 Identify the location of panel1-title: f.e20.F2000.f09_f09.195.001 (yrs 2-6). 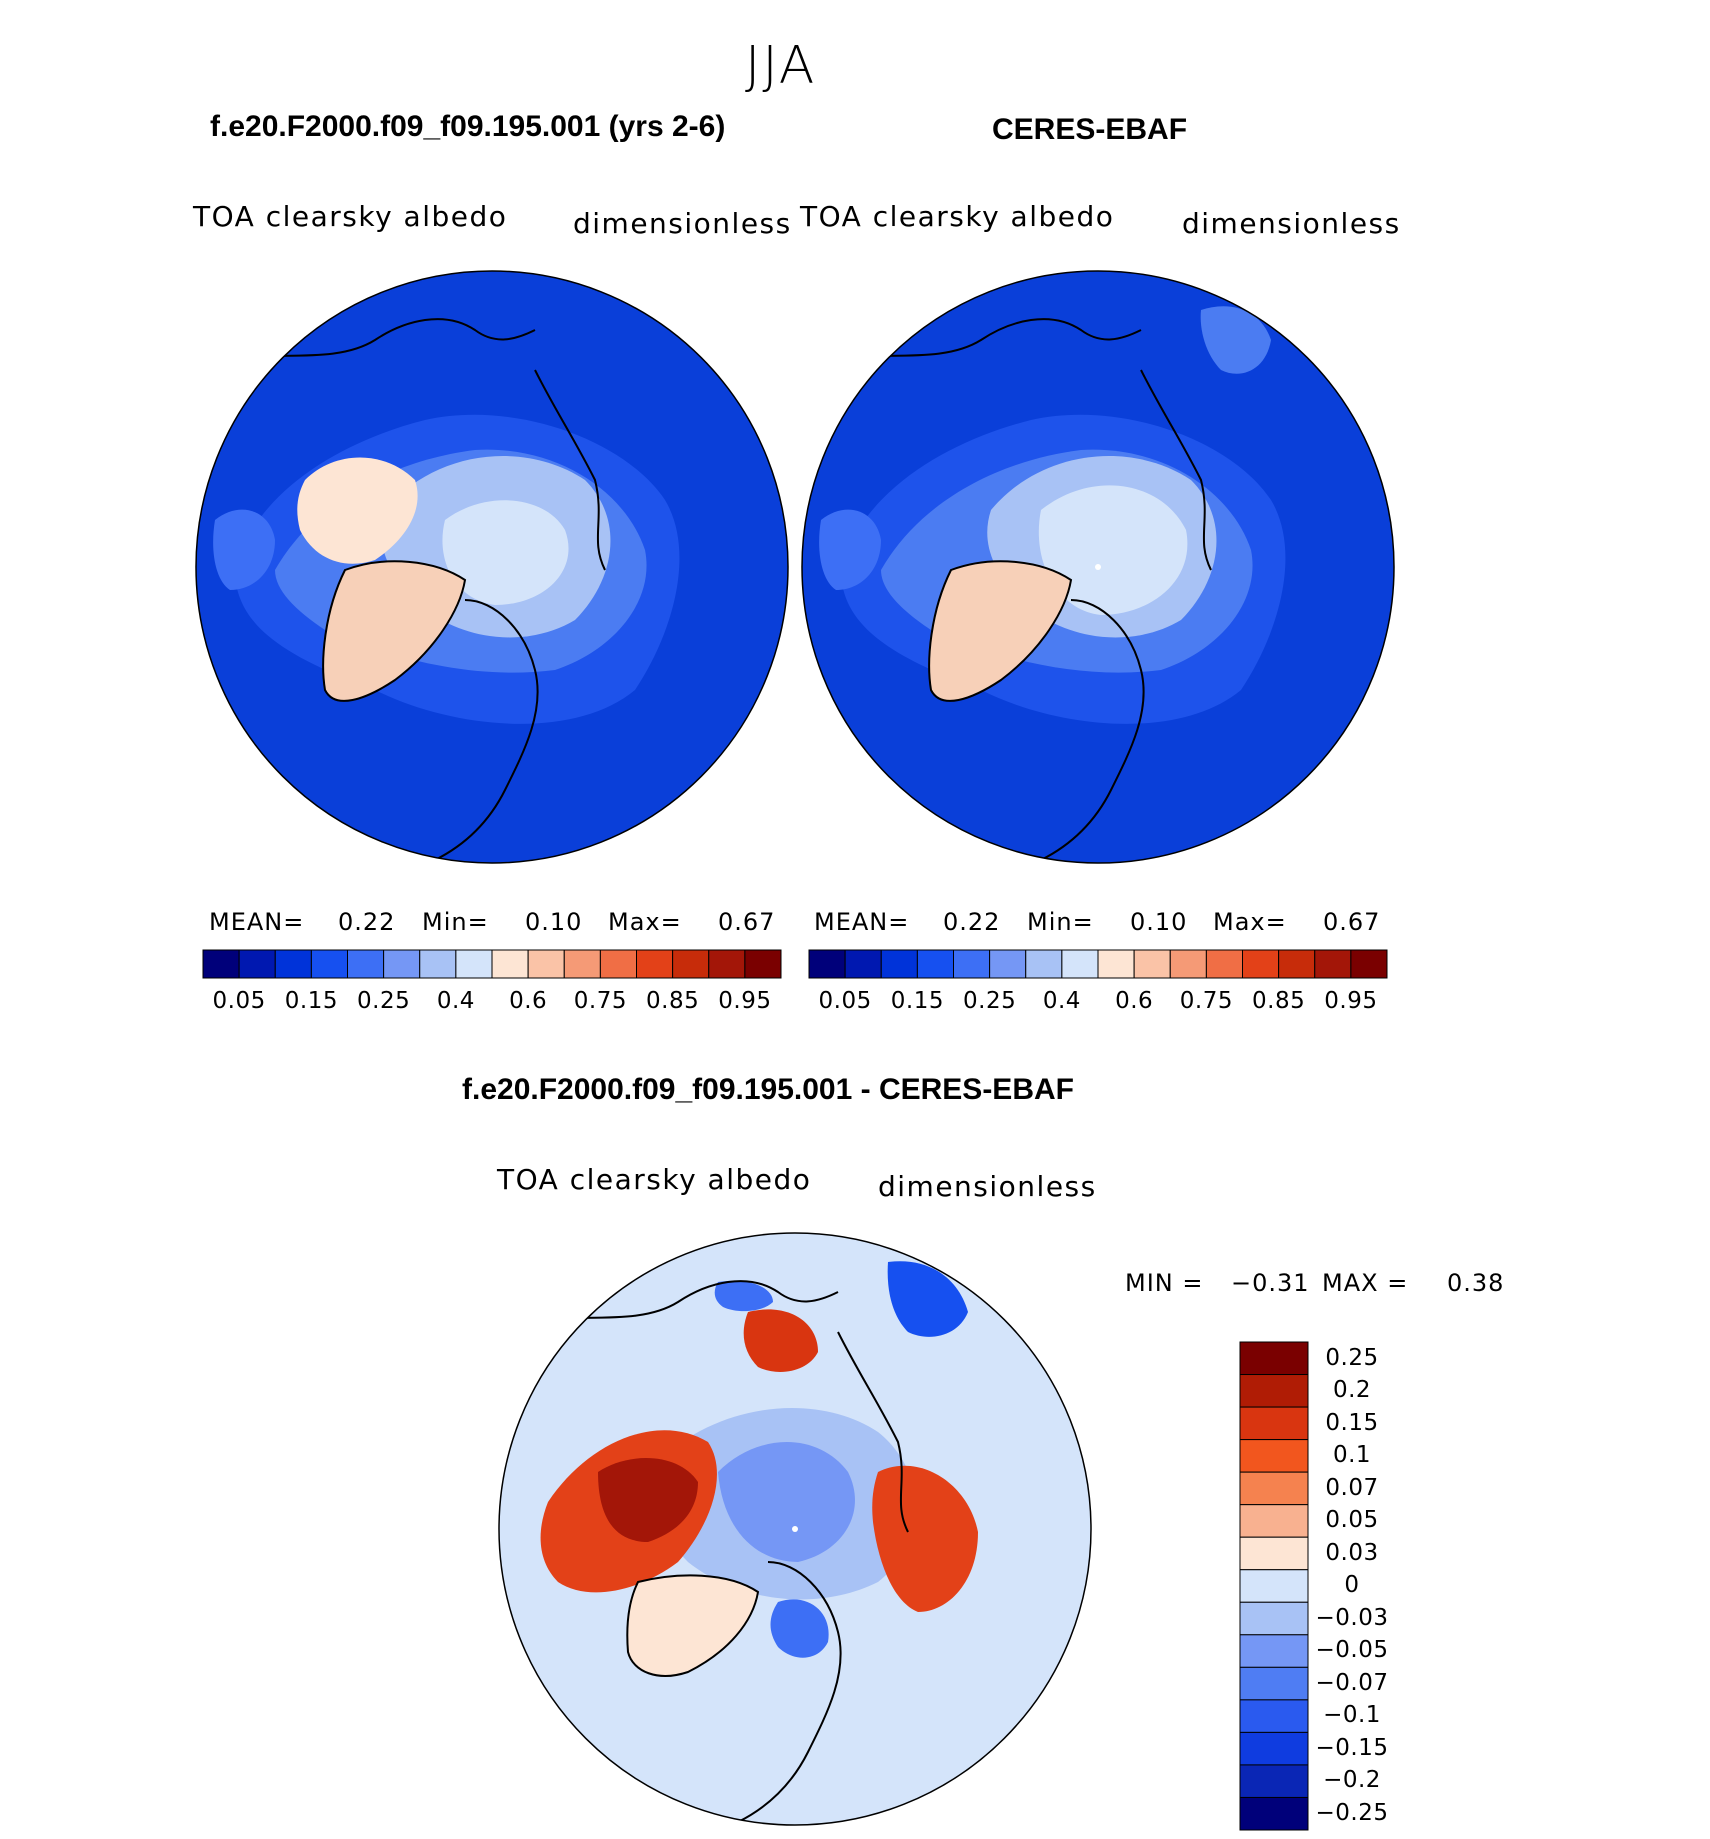
(468, 126).